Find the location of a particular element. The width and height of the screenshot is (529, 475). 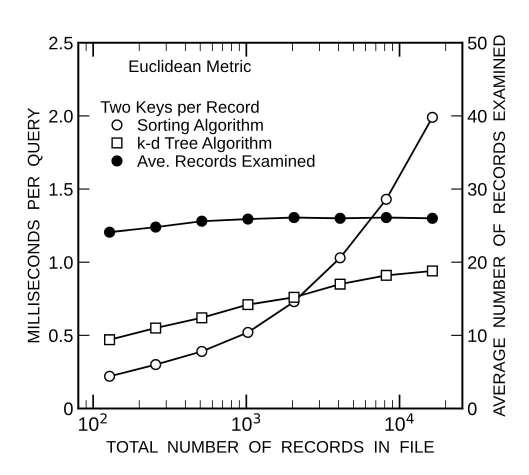

y-tick-label: 0.5 is located at coordinates (61, 335).